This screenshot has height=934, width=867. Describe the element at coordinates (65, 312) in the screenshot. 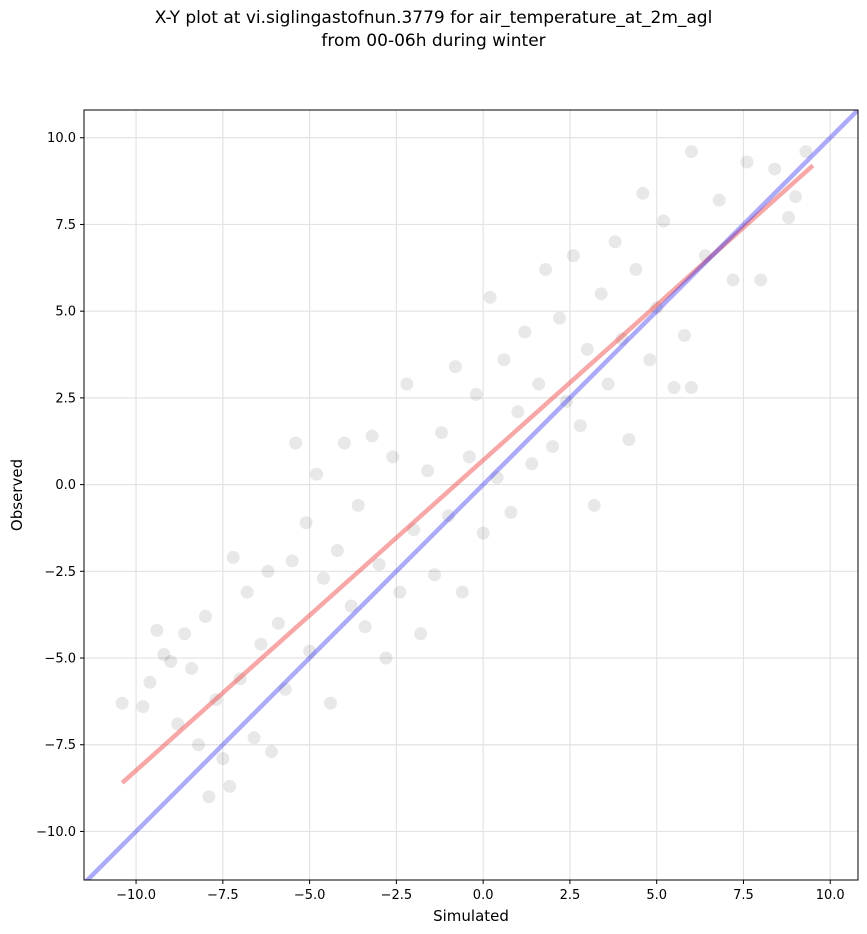

I see `y-tick-label: 5.0` at that location.